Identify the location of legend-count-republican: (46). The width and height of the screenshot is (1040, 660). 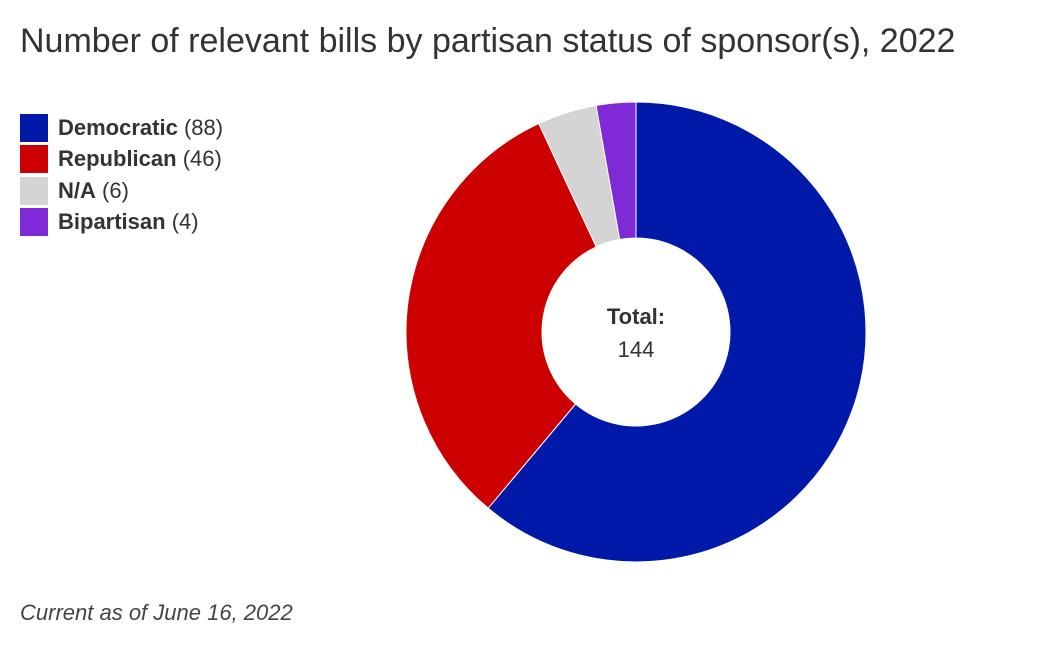
(202, 159).